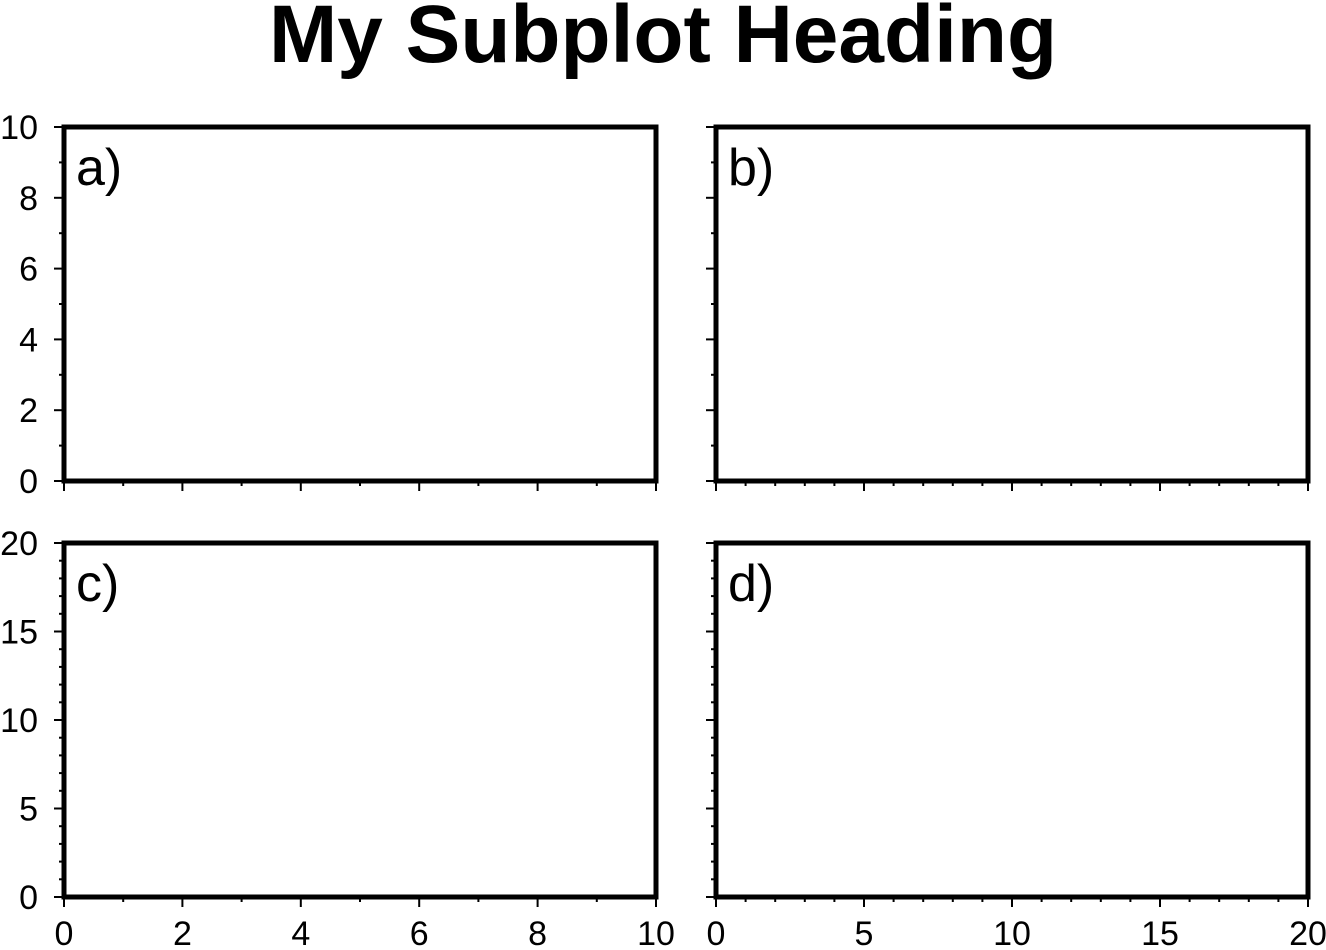 This screenshot has height=950, width=1326. What do you see at coordinates (28, 199) in the screenshot?
I see `y-tick-label: 8` at bounding box center [28, 199].